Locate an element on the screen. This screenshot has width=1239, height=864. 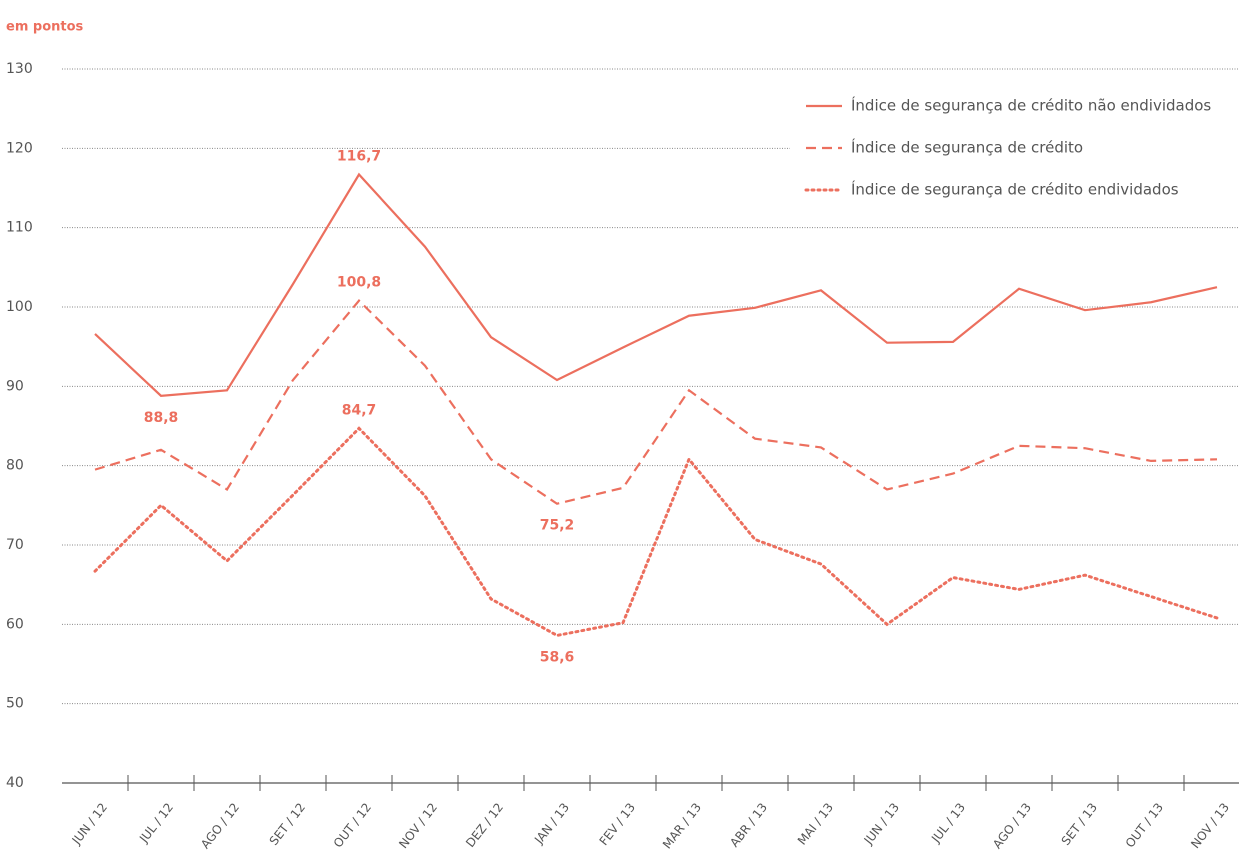
x-tick-label: JUN / 13 is located at coordinates (881, 823).